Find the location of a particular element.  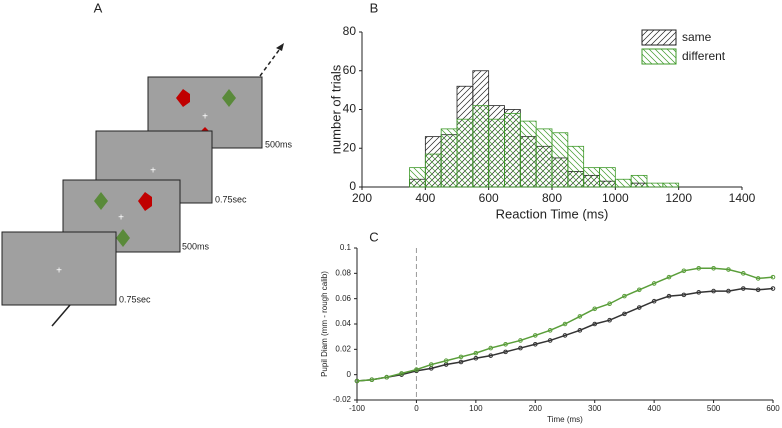

x-axis-label: Time (ms) is located at coordinates (565, 419).